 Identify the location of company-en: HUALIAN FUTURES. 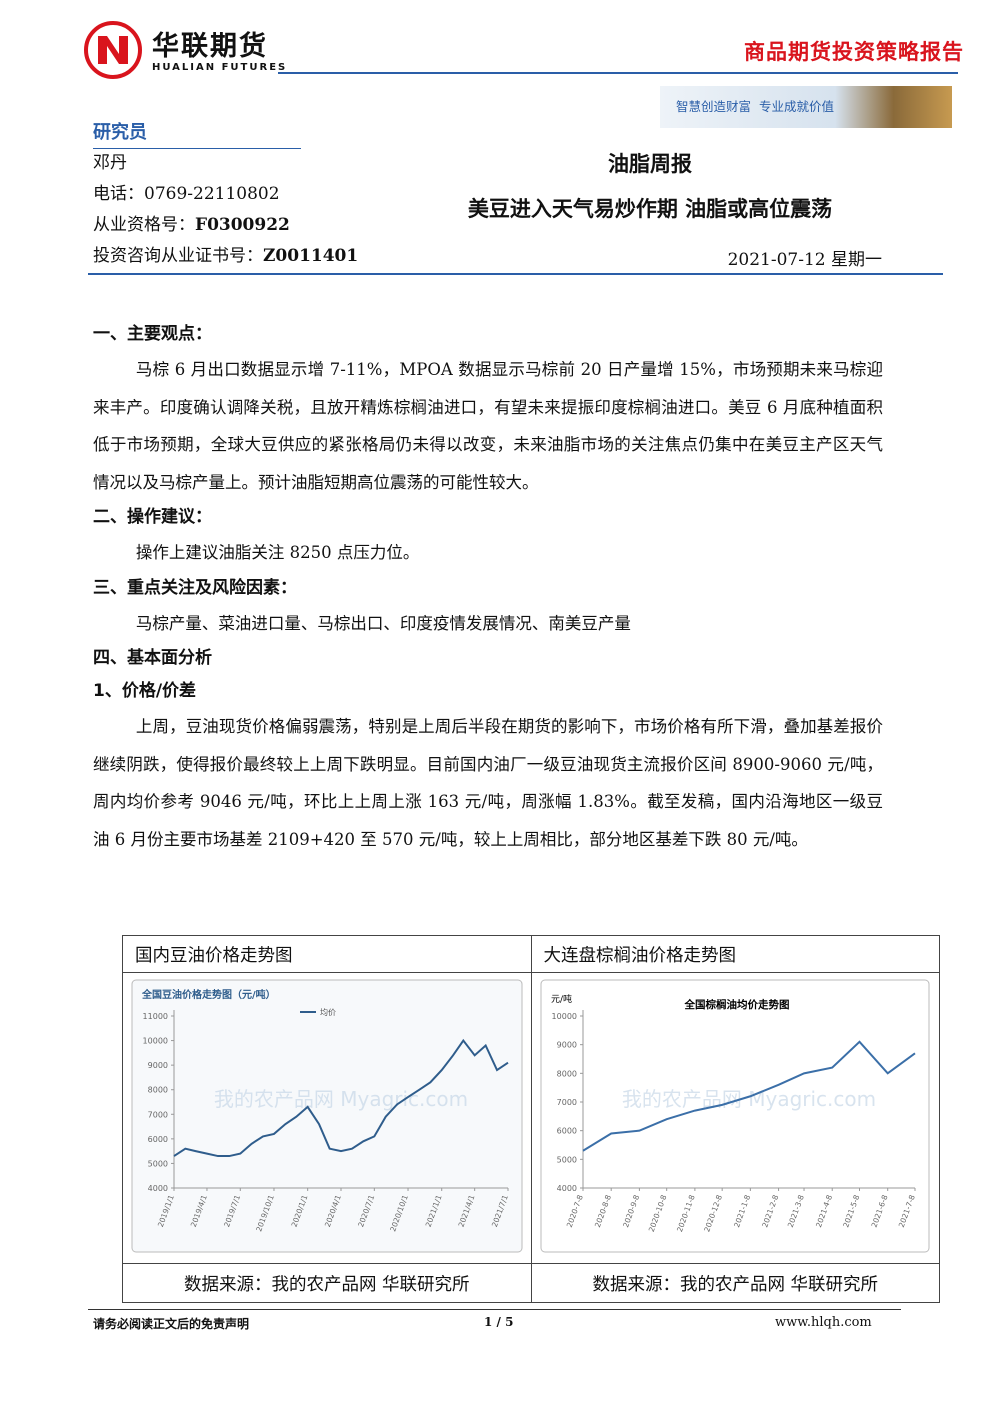
(220, 67).